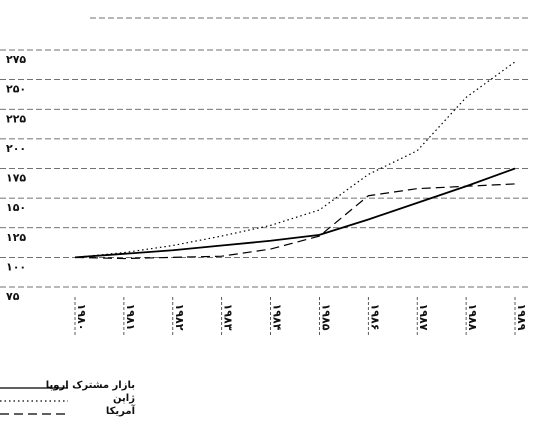 The image size is (534, 431). Describe the element at coordinates (16, 148) in the screenshot. I see `y-tick-label: ۲۰۰` at that location.